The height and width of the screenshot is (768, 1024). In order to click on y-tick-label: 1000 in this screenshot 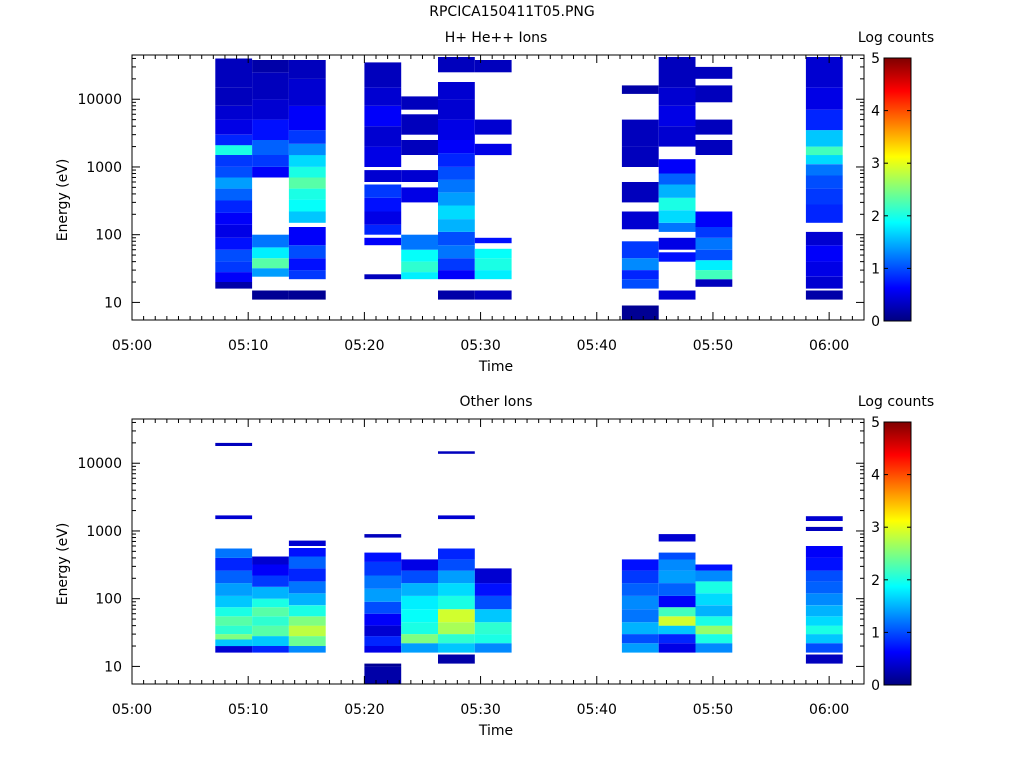, I will do `click(104, 168)`.